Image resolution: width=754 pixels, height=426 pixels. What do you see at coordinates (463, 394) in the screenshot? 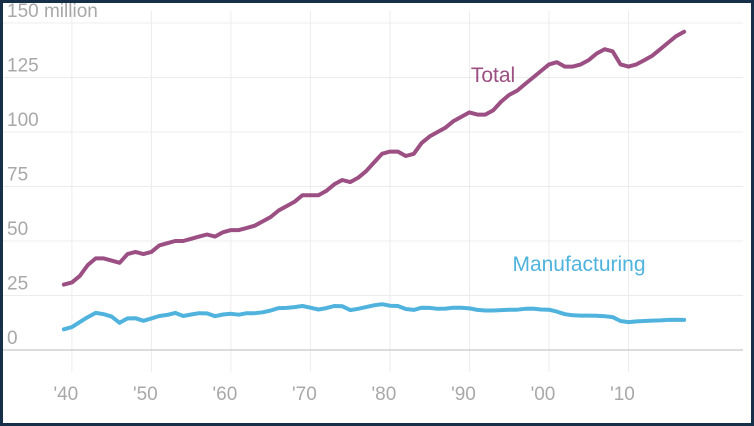
I see `x-tick-label: '90` at bounding box center [463, 394].